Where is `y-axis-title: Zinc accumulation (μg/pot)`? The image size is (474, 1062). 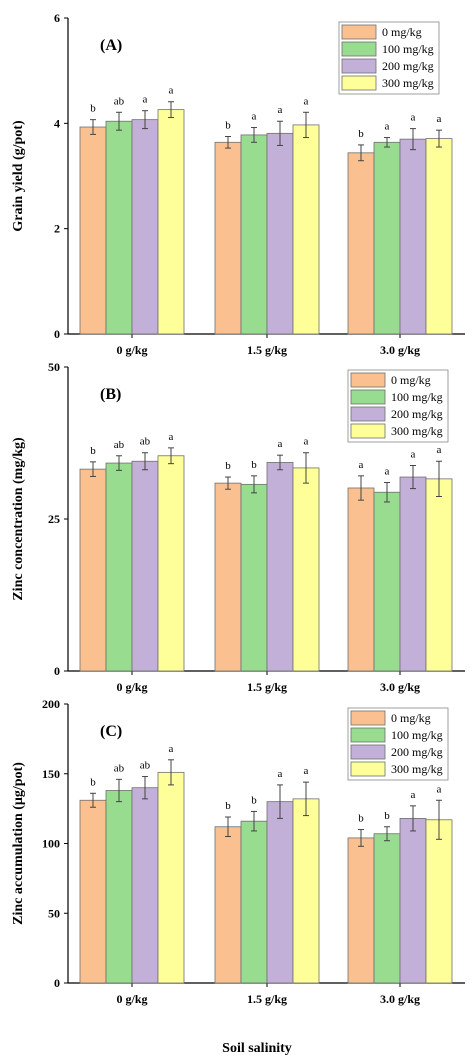 y-axis-title: Zinc accumulation (μg/pot) is located at coordinates (18, 843).